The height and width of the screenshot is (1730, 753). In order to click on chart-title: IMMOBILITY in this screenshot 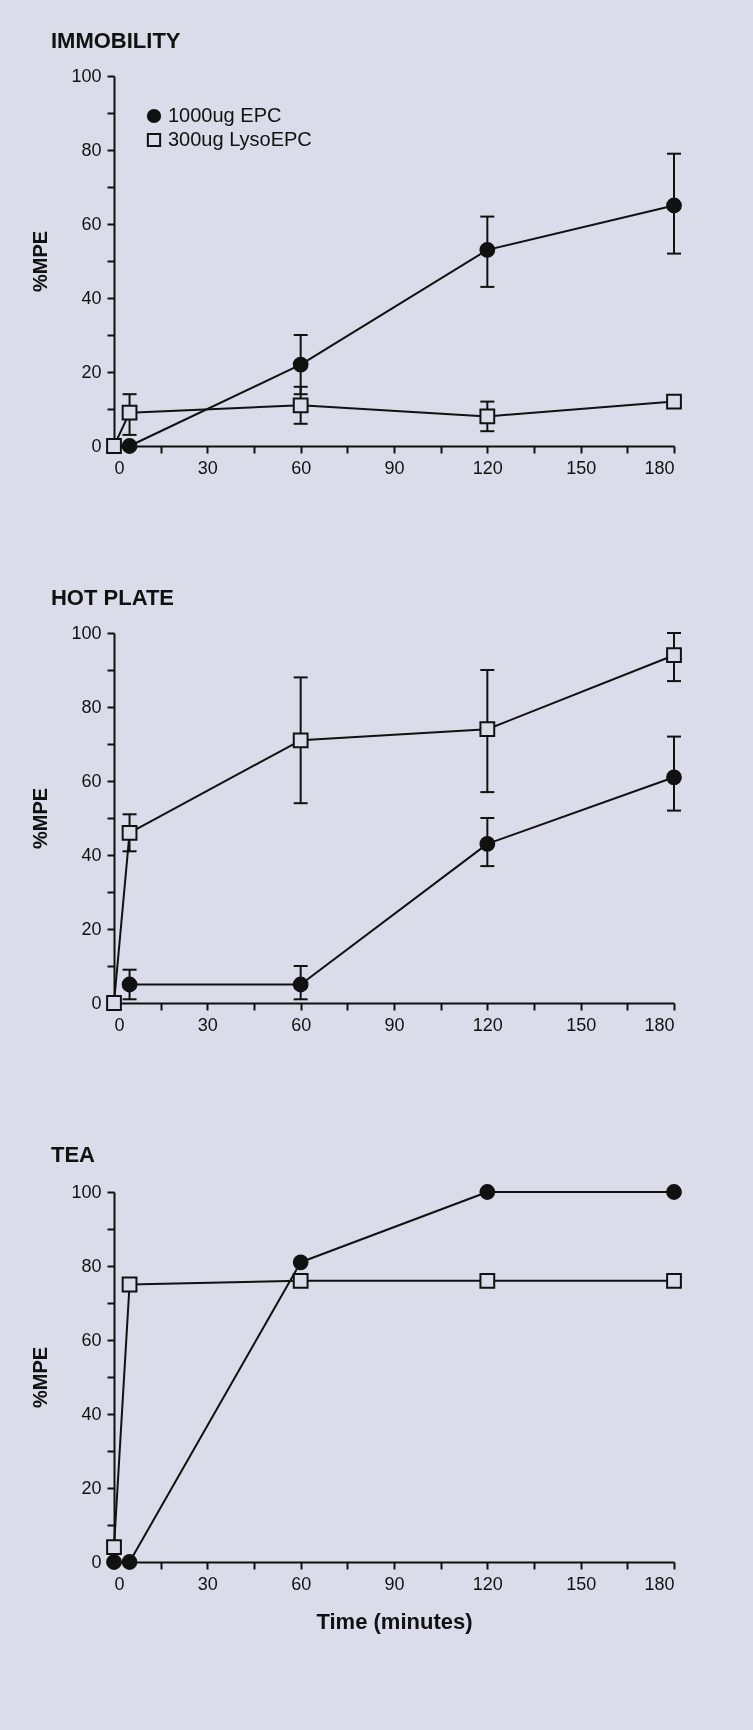, I will do `click(115, 40)`.